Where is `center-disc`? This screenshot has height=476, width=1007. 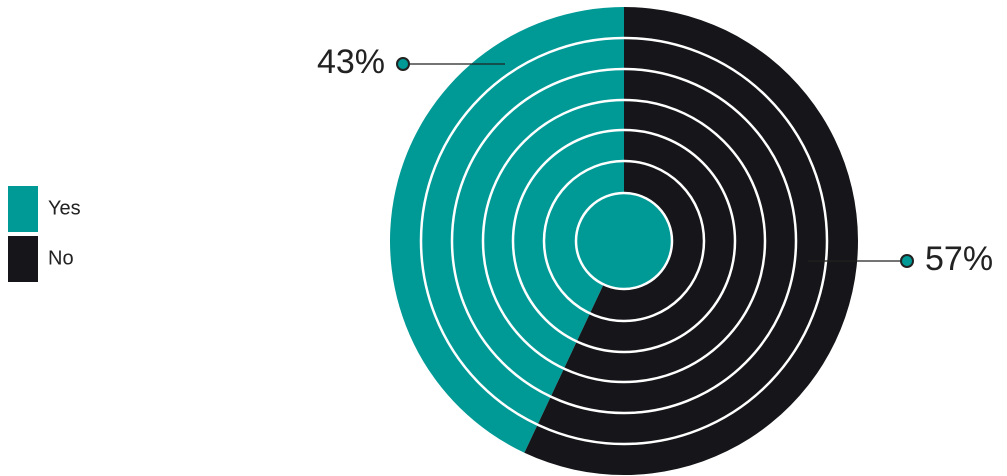 center-disc is located at coordinates (624, 241).